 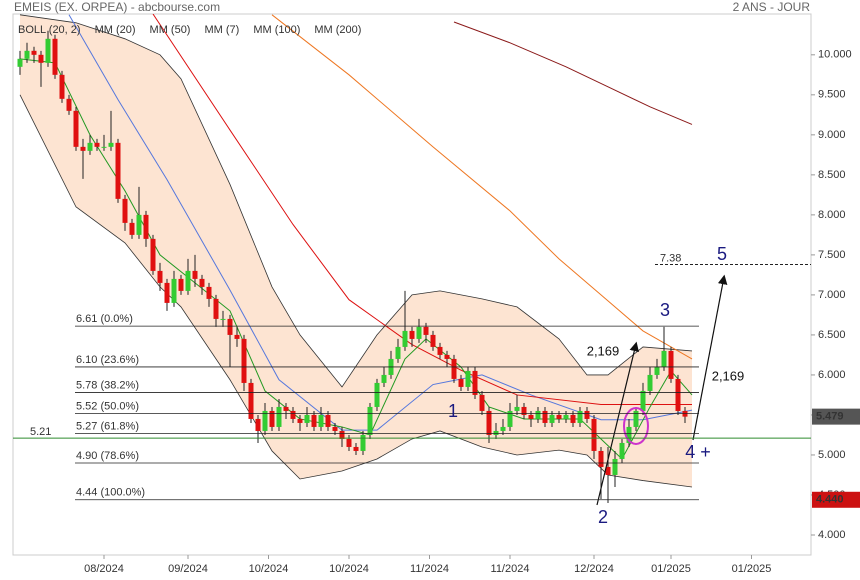 What do you see at coordinates (453, 411) in the screenshot?
I see `annotation: 1` at bounding box center [453, 411].